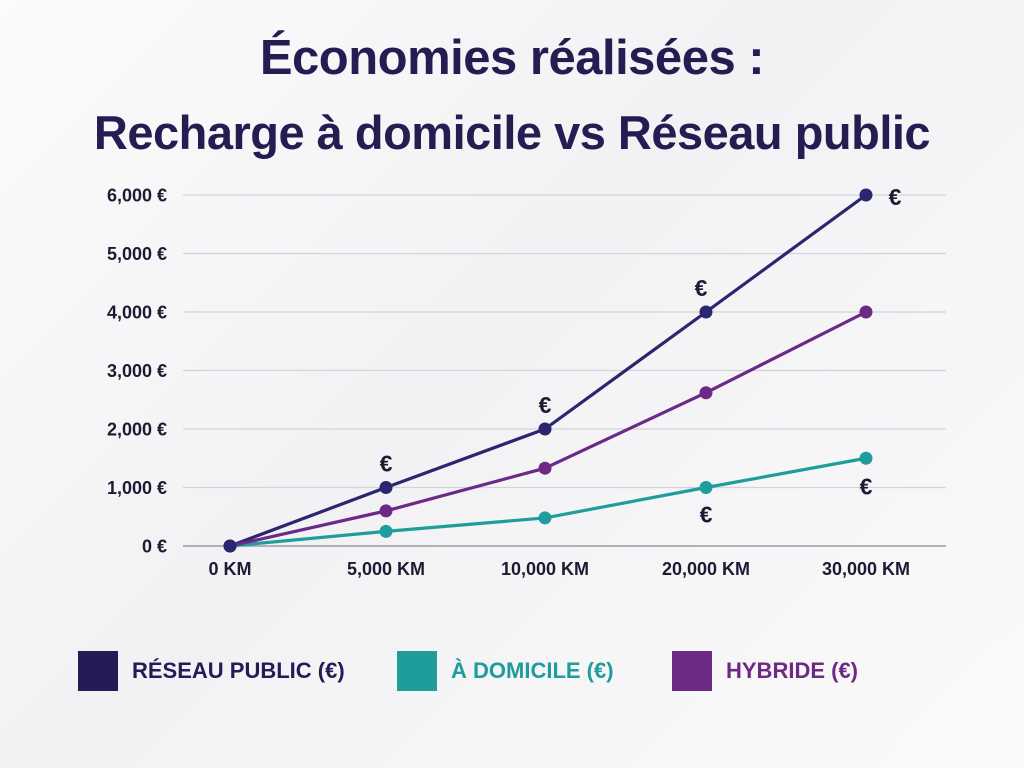 Image resolution: width=1024 pixels, height=768 pixels. I want to click on x-tick-label: 20,000 KM, so click(706, 569).